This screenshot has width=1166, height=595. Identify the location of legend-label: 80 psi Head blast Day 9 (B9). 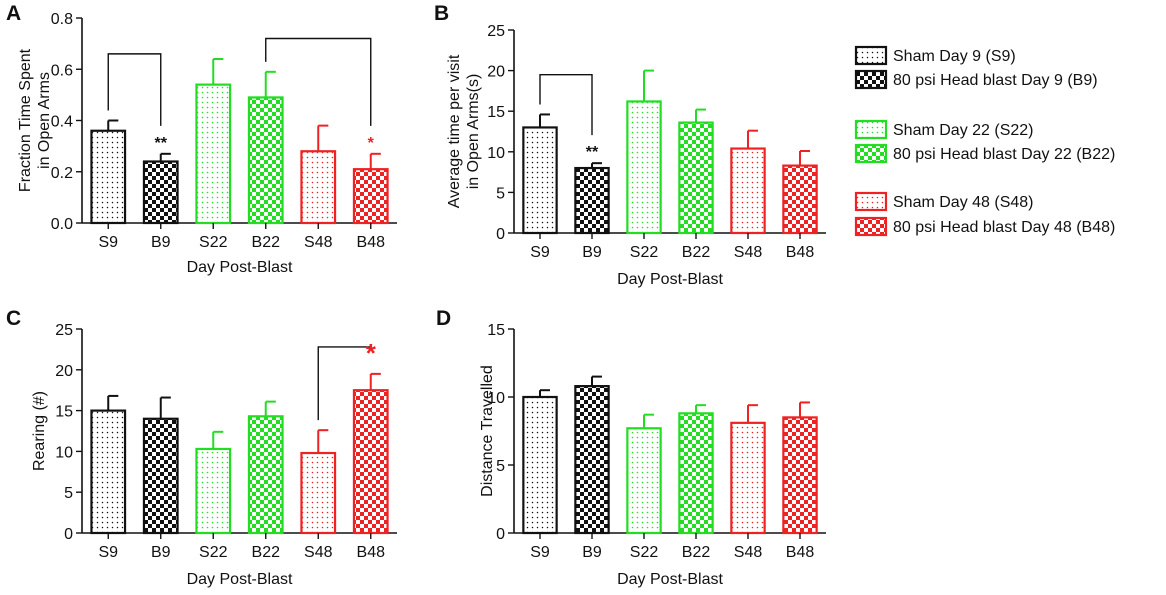
(995, 80).